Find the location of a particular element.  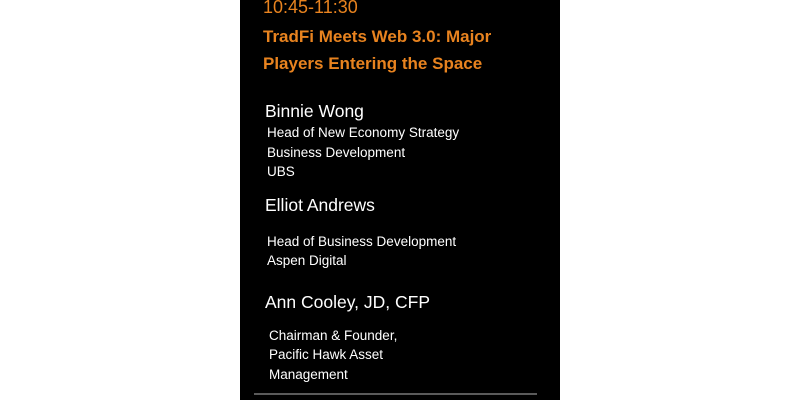

divider is located at coordinates (395, 394).